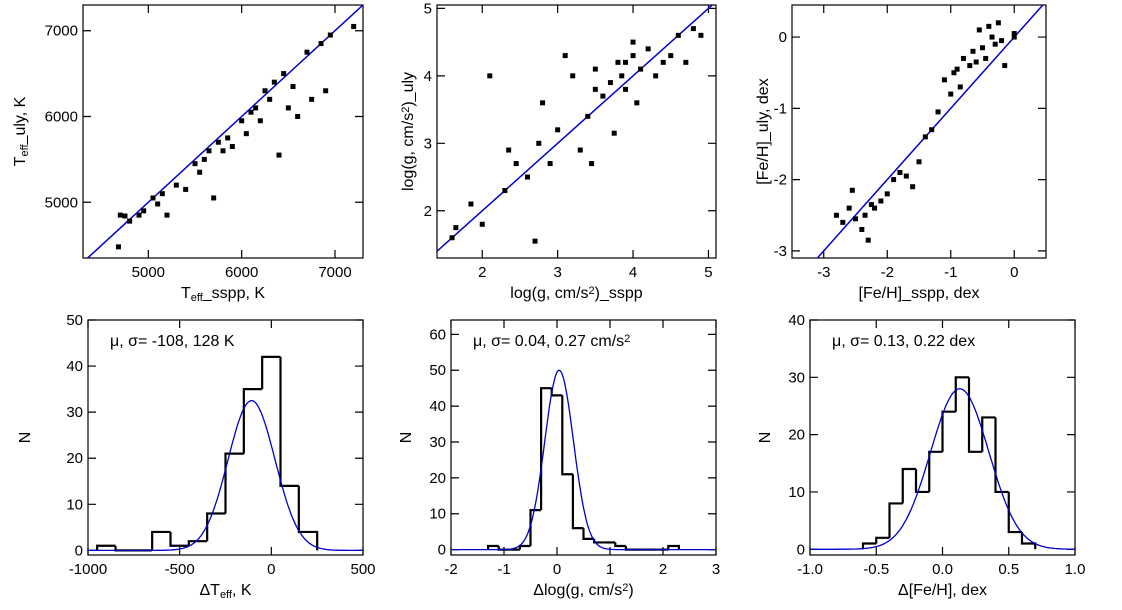 This screenshot has height=610, width=1122. What do you see at coordinates (406, 110) in the screenshot?
I see `y-axis-label-part: 2` at bounding box center [406, 110].